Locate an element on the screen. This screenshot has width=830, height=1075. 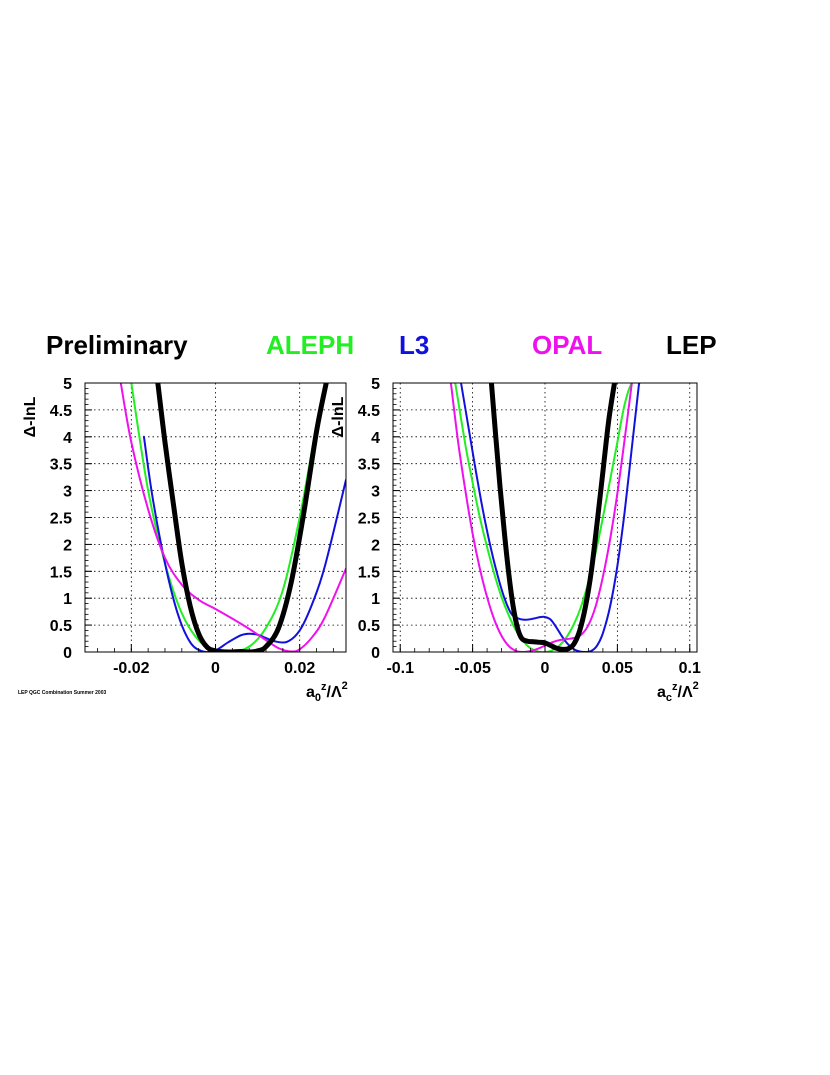
legend-lep: LEP is located at coordinates (691, 345).